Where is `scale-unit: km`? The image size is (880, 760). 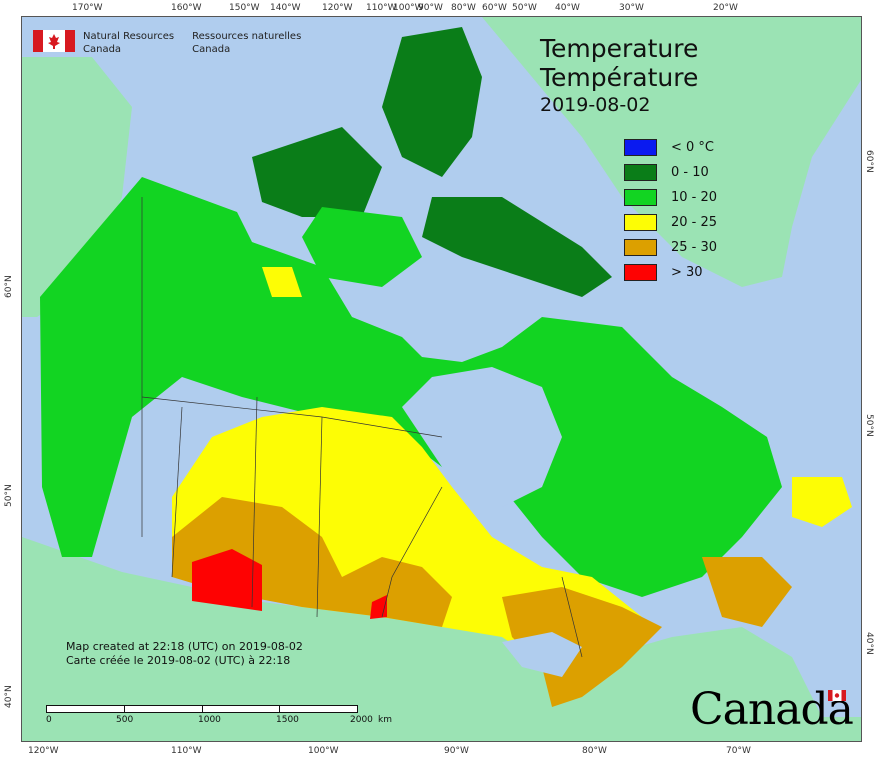
scale-unit: km is located at coordinates (385, 720).